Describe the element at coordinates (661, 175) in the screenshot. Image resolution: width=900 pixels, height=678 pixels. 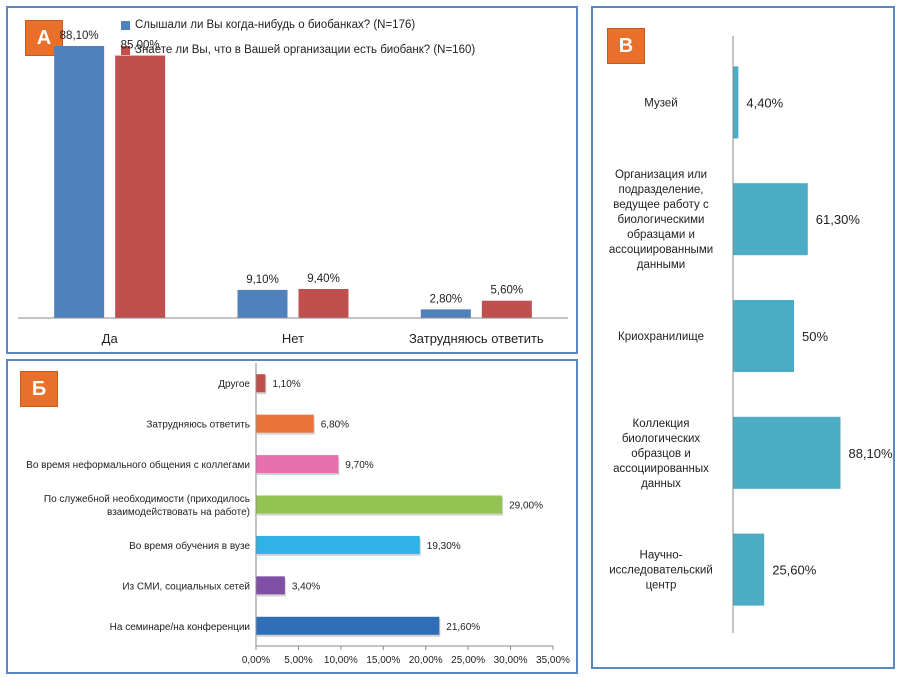
I see `category-label: Организация или` at that location.